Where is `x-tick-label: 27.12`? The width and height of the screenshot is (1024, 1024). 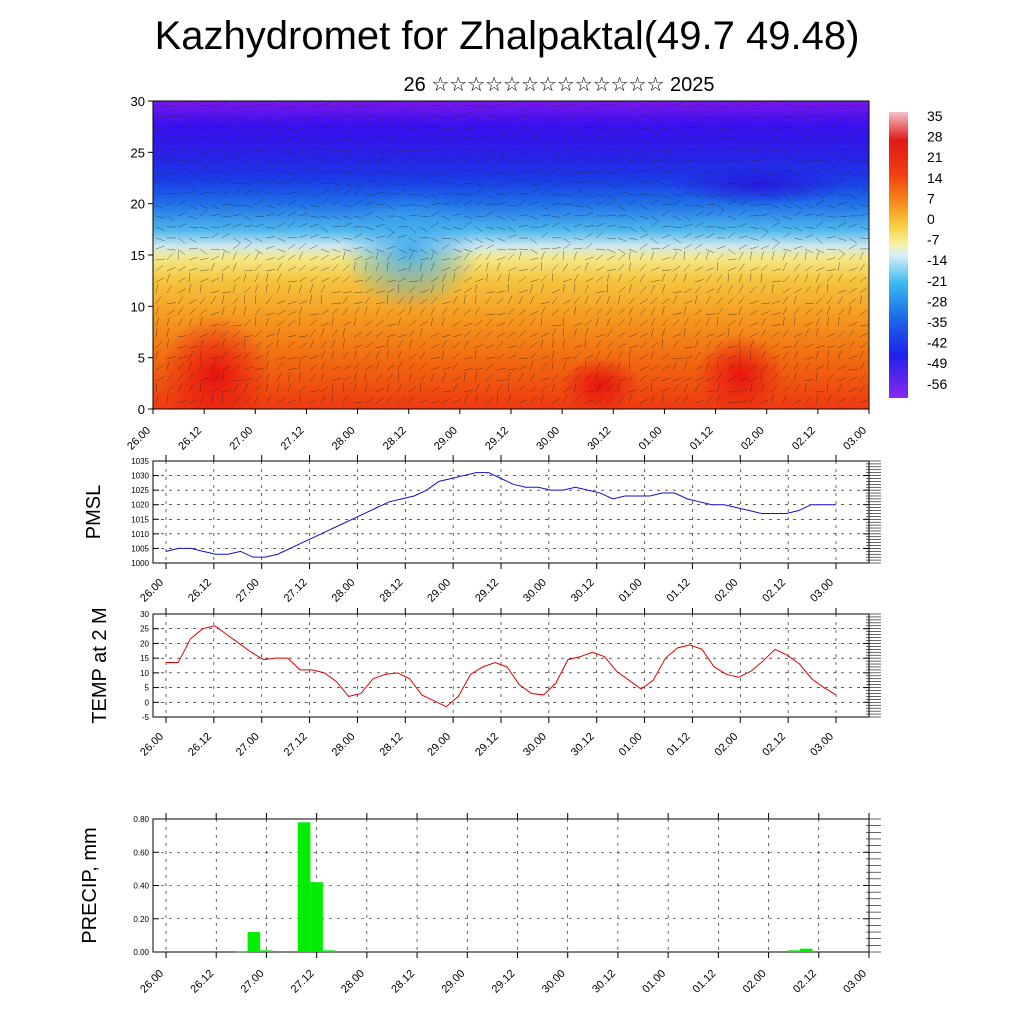 x-tick-label: 27.12 is located at coordinates (303, 982).